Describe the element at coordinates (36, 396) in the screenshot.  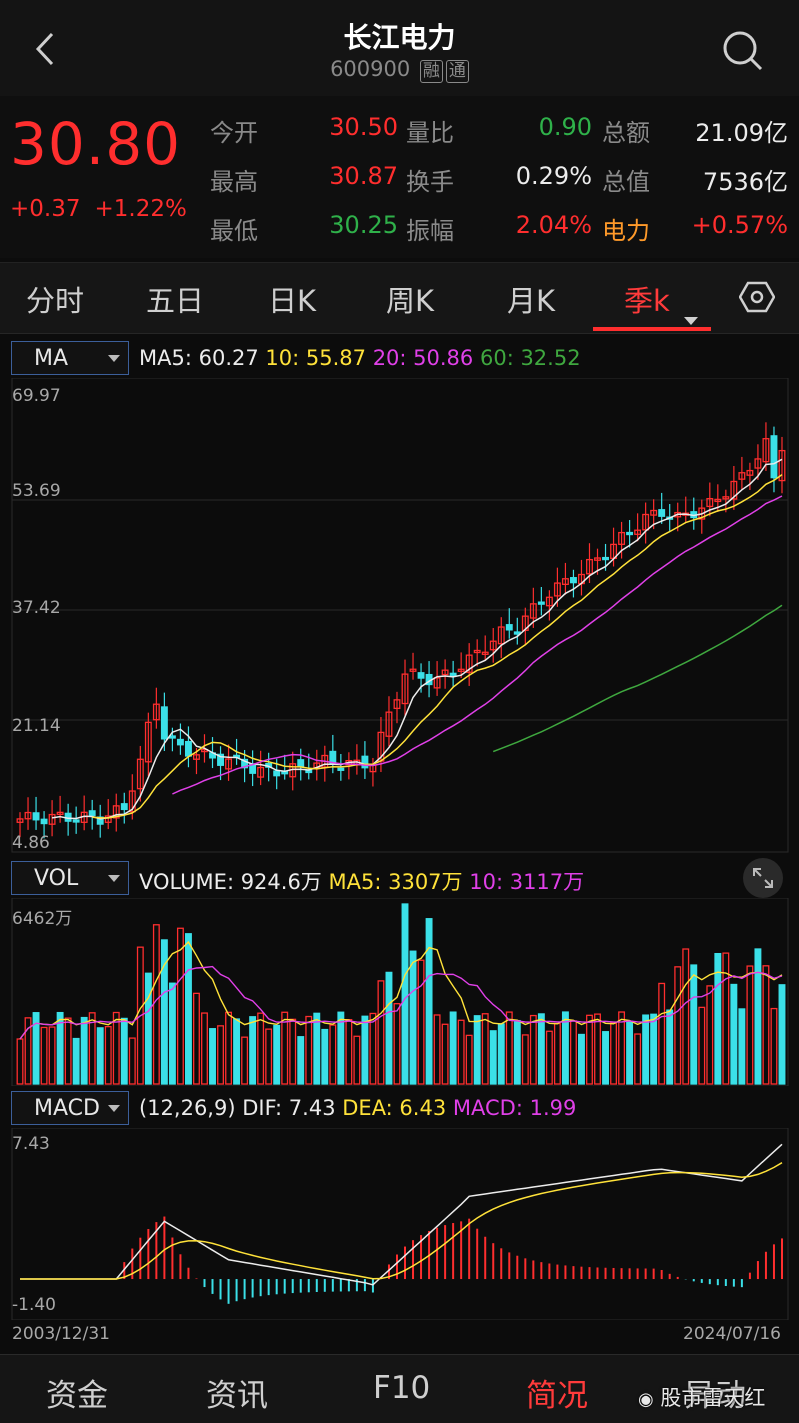
I see `y-label-max: 69.97` at that location.